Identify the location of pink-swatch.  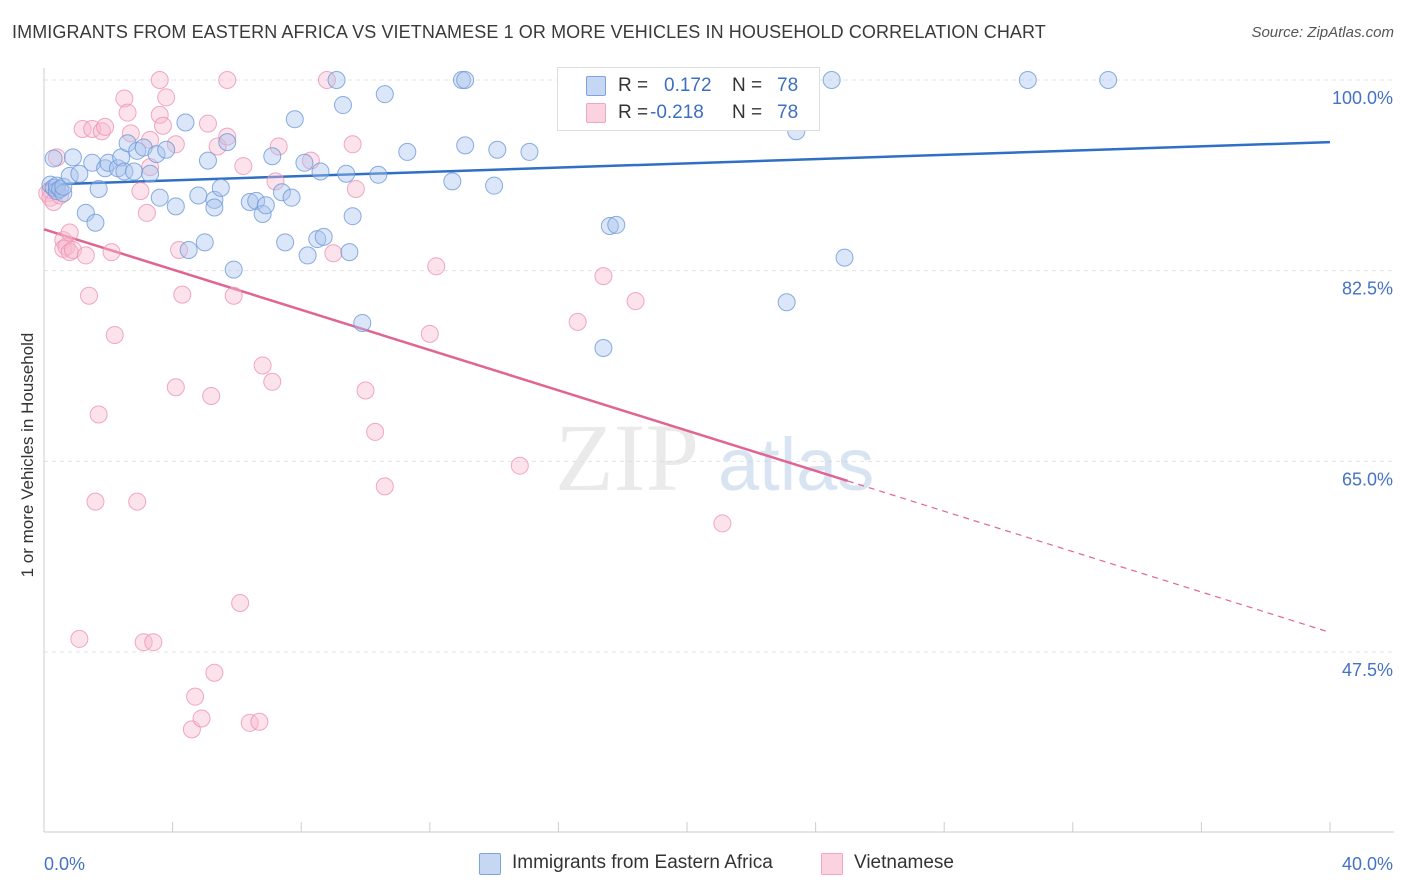
(596, 113).